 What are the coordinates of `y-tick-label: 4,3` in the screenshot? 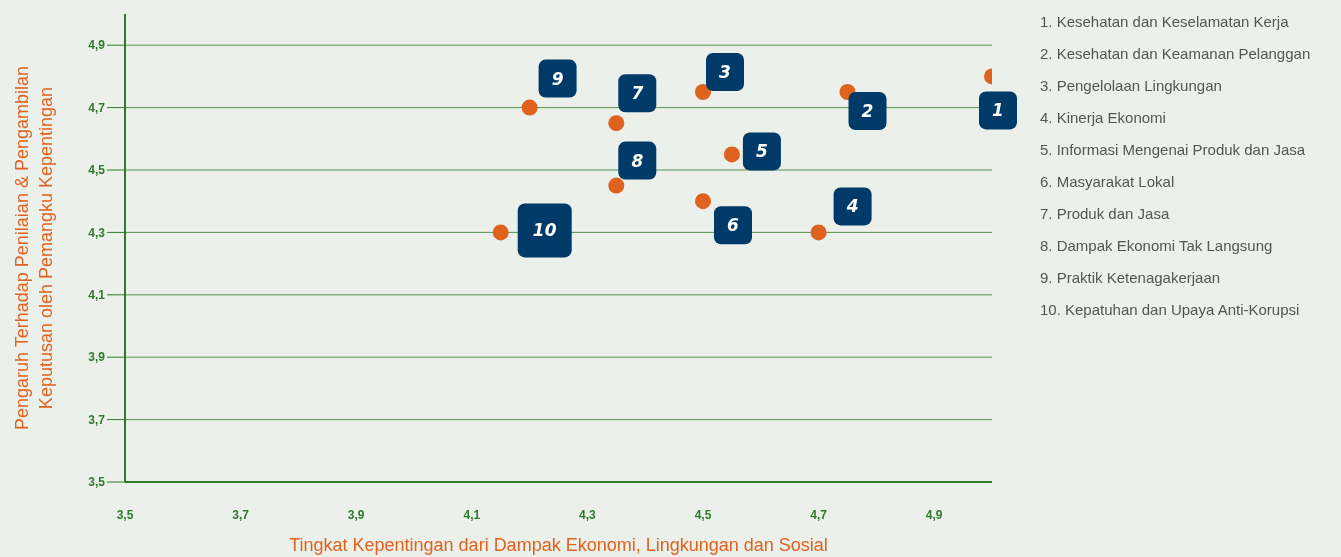 It's located at (97, 232).